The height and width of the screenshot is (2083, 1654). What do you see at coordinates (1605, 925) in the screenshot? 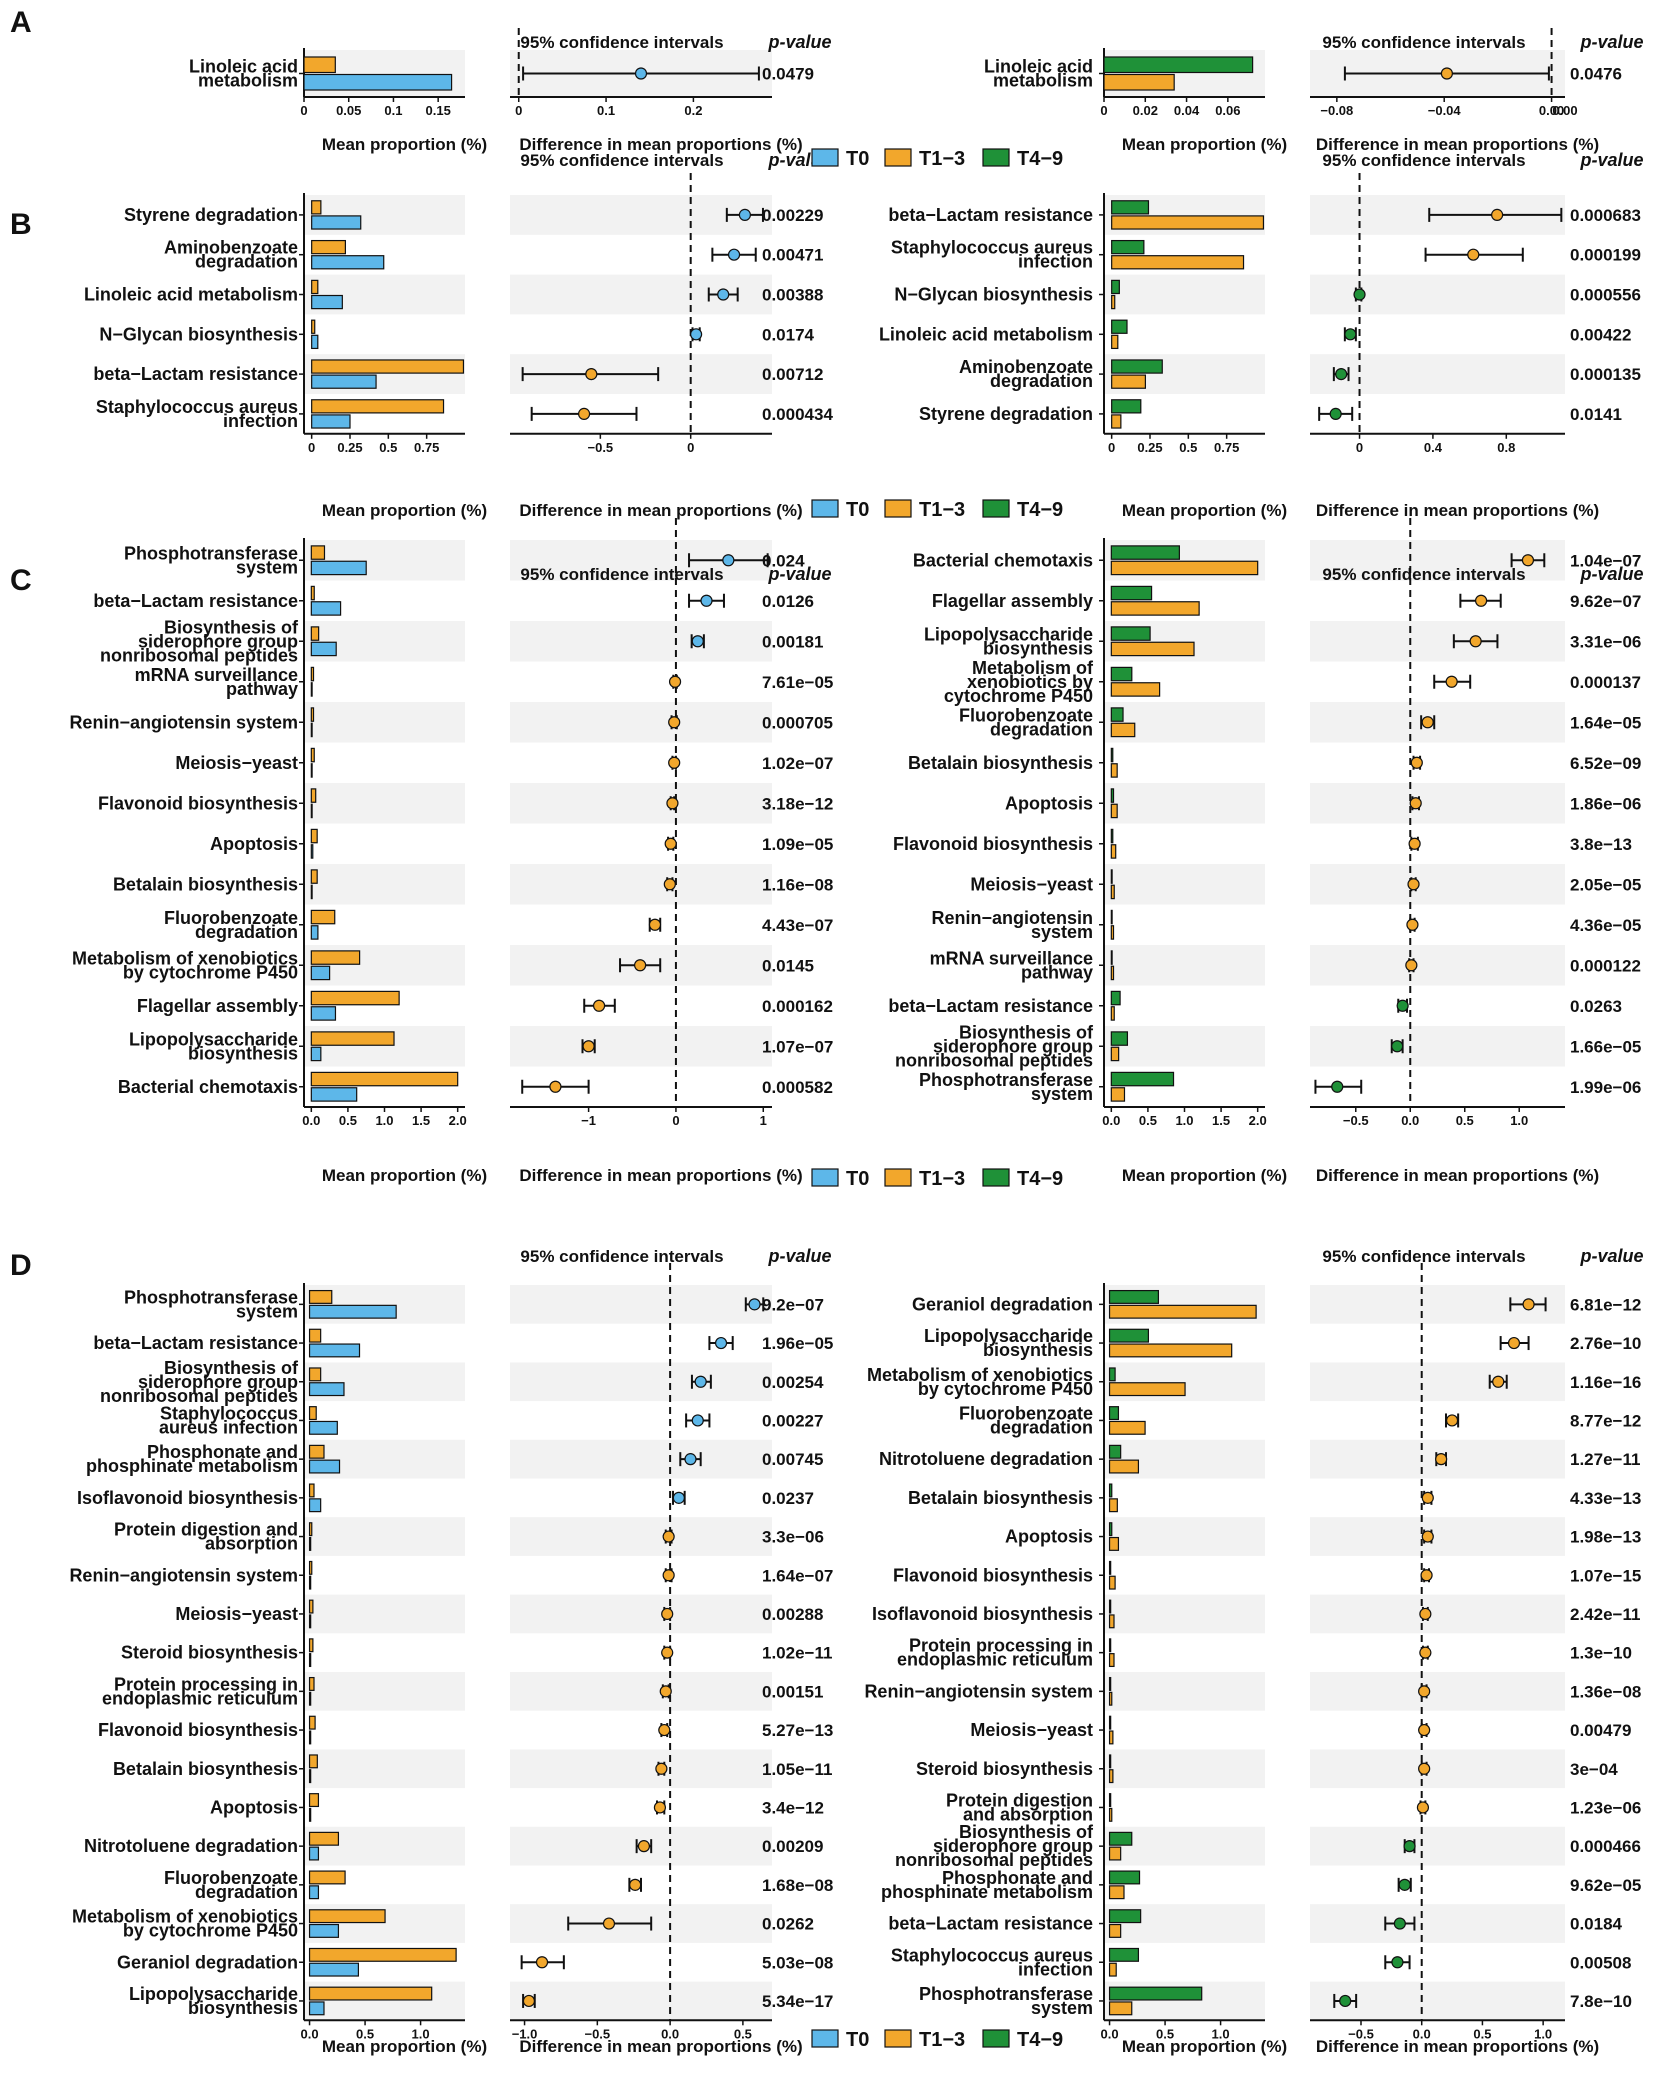
I see `p-value-text: 4.36e−05` at bounding box center [1605, 925].